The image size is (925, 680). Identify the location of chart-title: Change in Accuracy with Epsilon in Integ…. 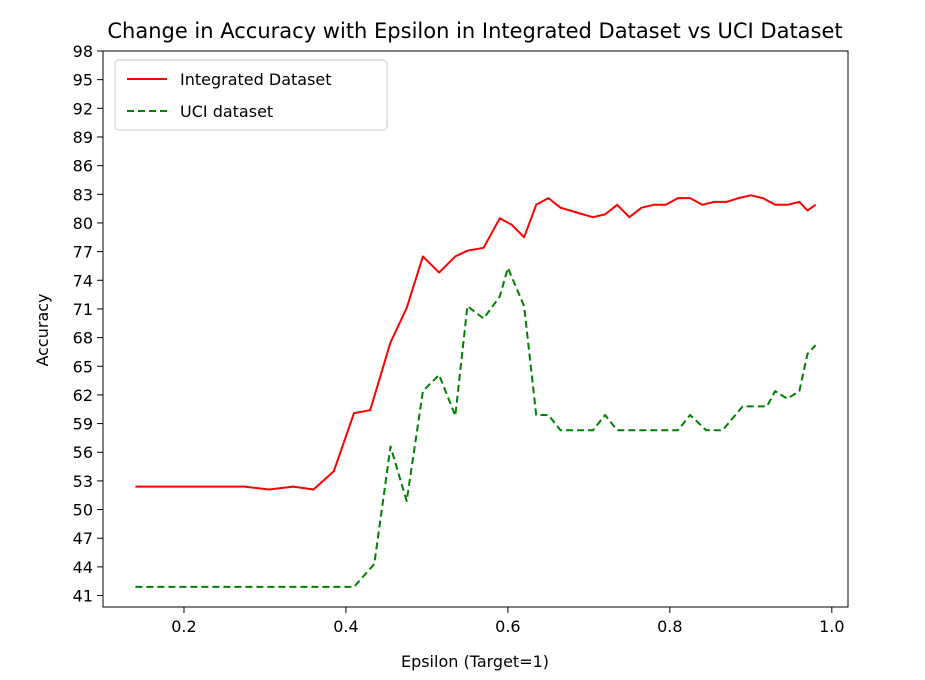
(474, 31).